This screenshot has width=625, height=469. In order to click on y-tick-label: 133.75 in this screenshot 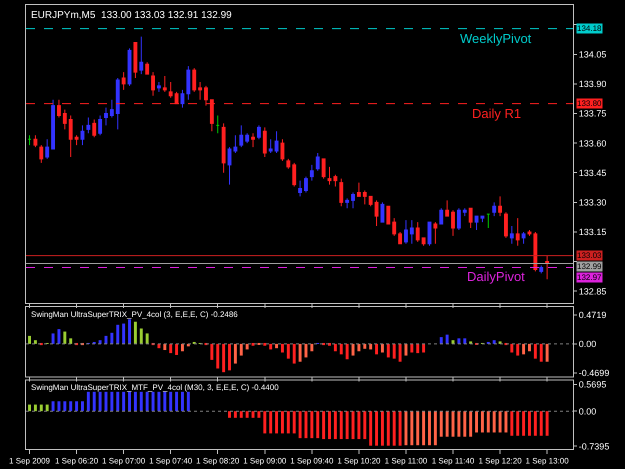, I will do `click(592, 113)`.